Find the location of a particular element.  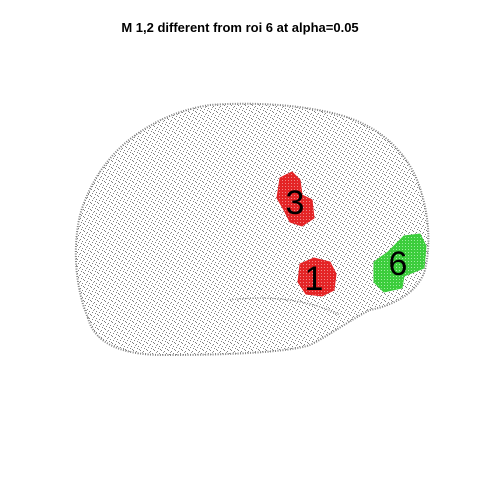

roi-1-label: 1 is located at coordinates (314, 279).